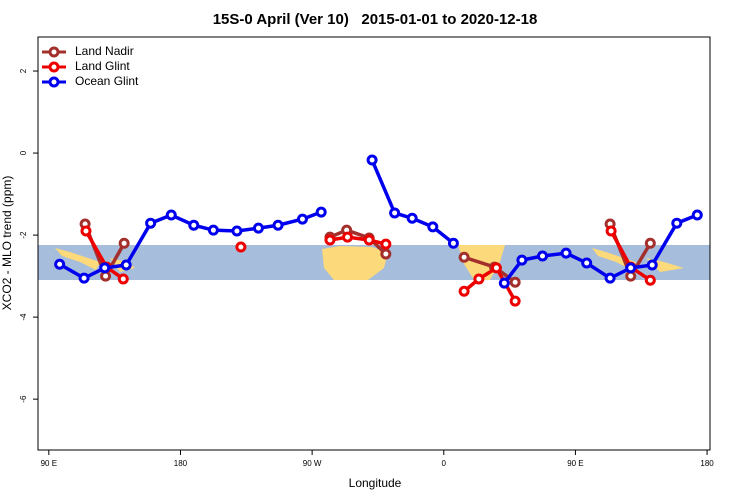  I want to click on y-tick-label: -2, so click(23, 235).